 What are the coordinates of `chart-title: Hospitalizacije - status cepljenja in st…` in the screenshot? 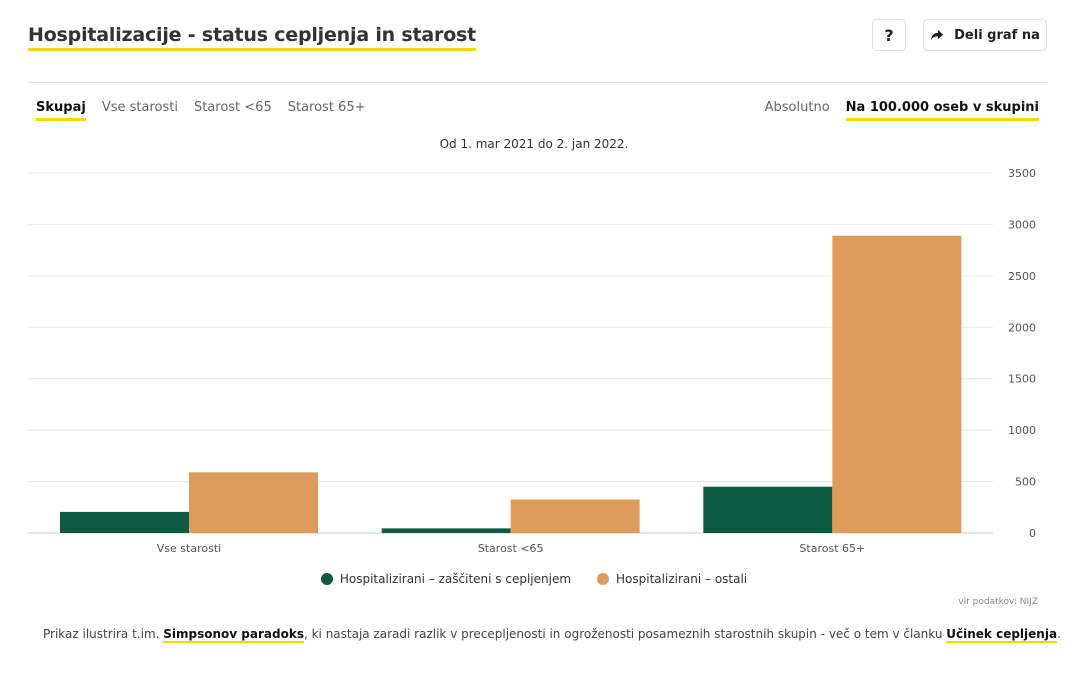 It's located at (252, 36).